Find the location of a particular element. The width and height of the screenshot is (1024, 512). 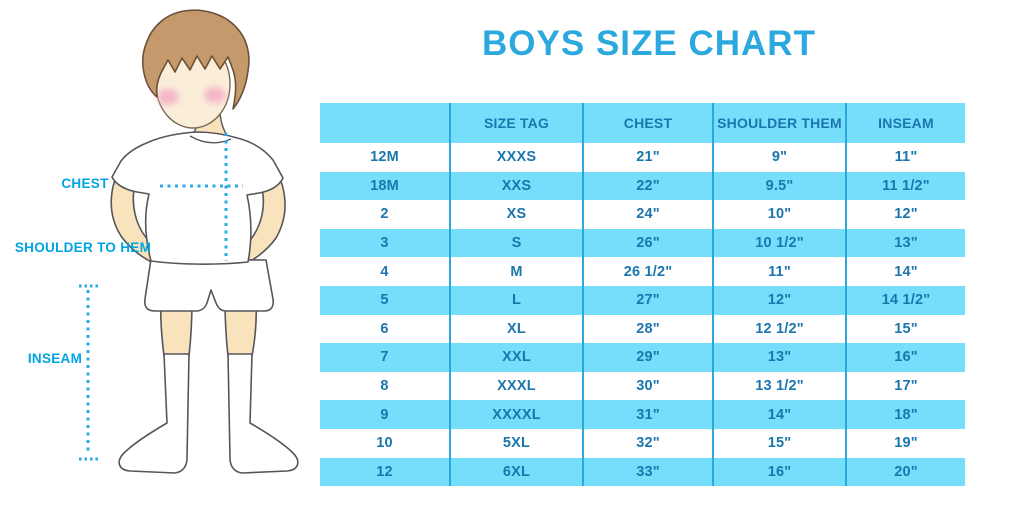

table-cell: XXXS is located at coordinates (515, 157).